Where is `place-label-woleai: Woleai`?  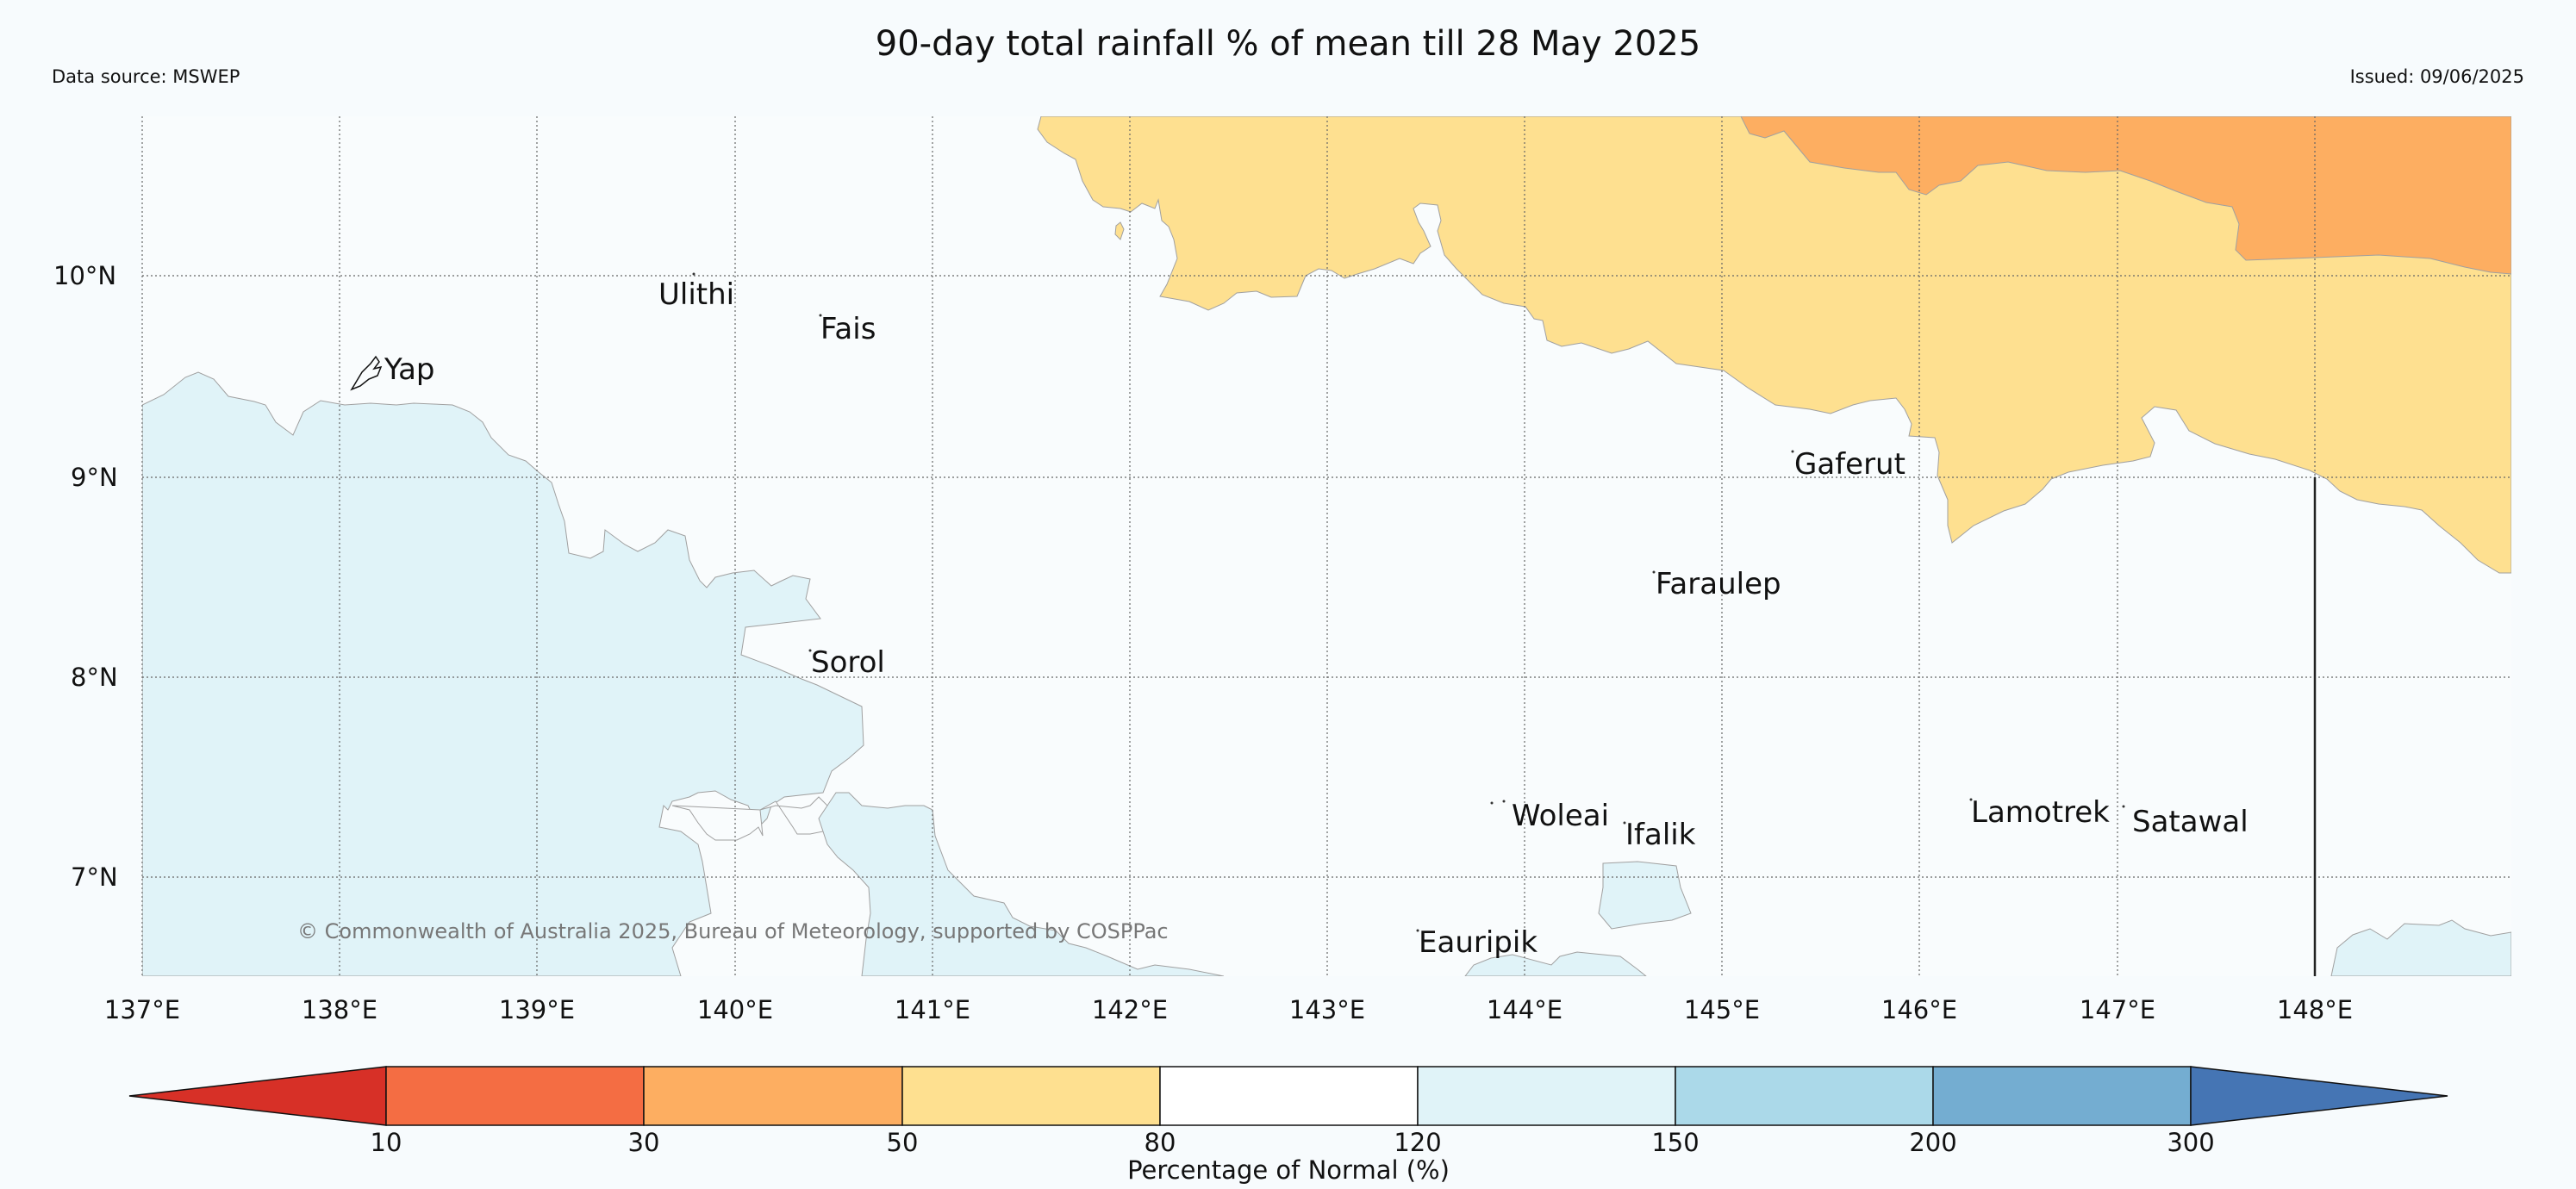 place-label-woleai: Woleai is located at coordinates (1560, 816).